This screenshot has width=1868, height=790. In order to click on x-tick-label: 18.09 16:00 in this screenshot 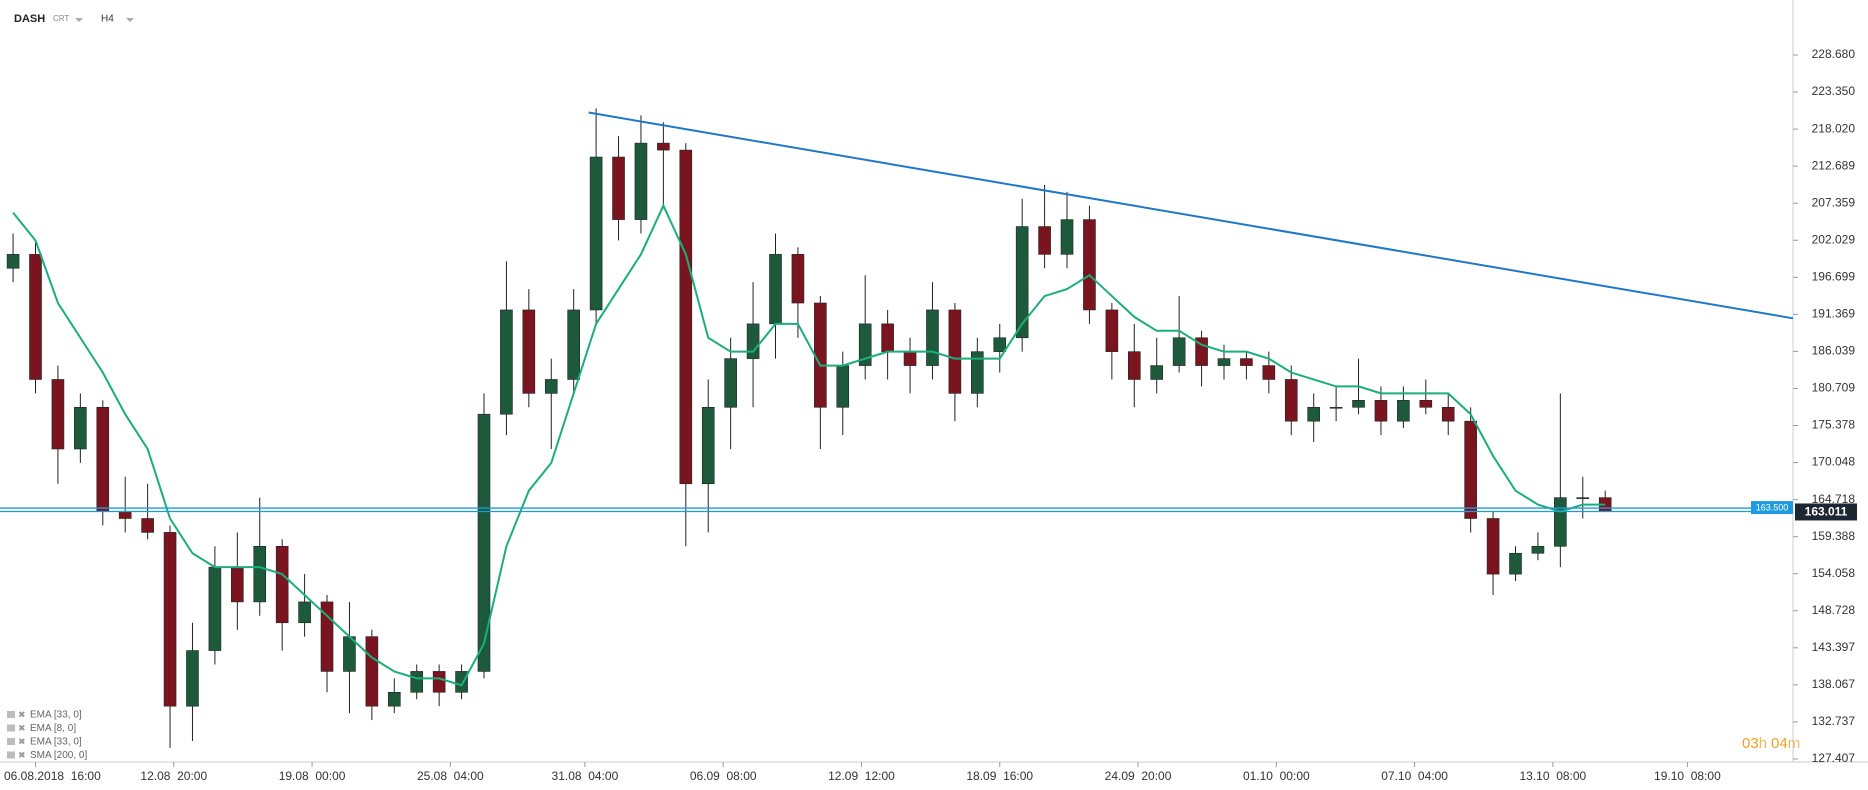, I will do `click(999, 776)`.